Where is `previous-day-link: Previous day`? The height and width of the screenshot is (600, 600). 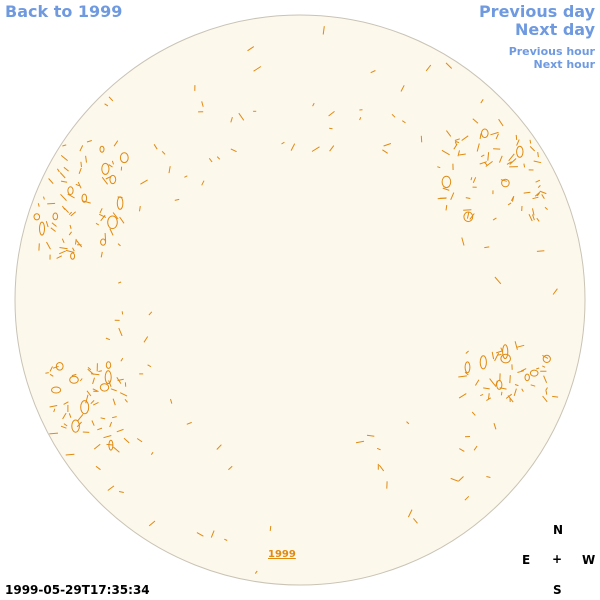 previous-day-link: Previous day is located at coordinates (536, 11).